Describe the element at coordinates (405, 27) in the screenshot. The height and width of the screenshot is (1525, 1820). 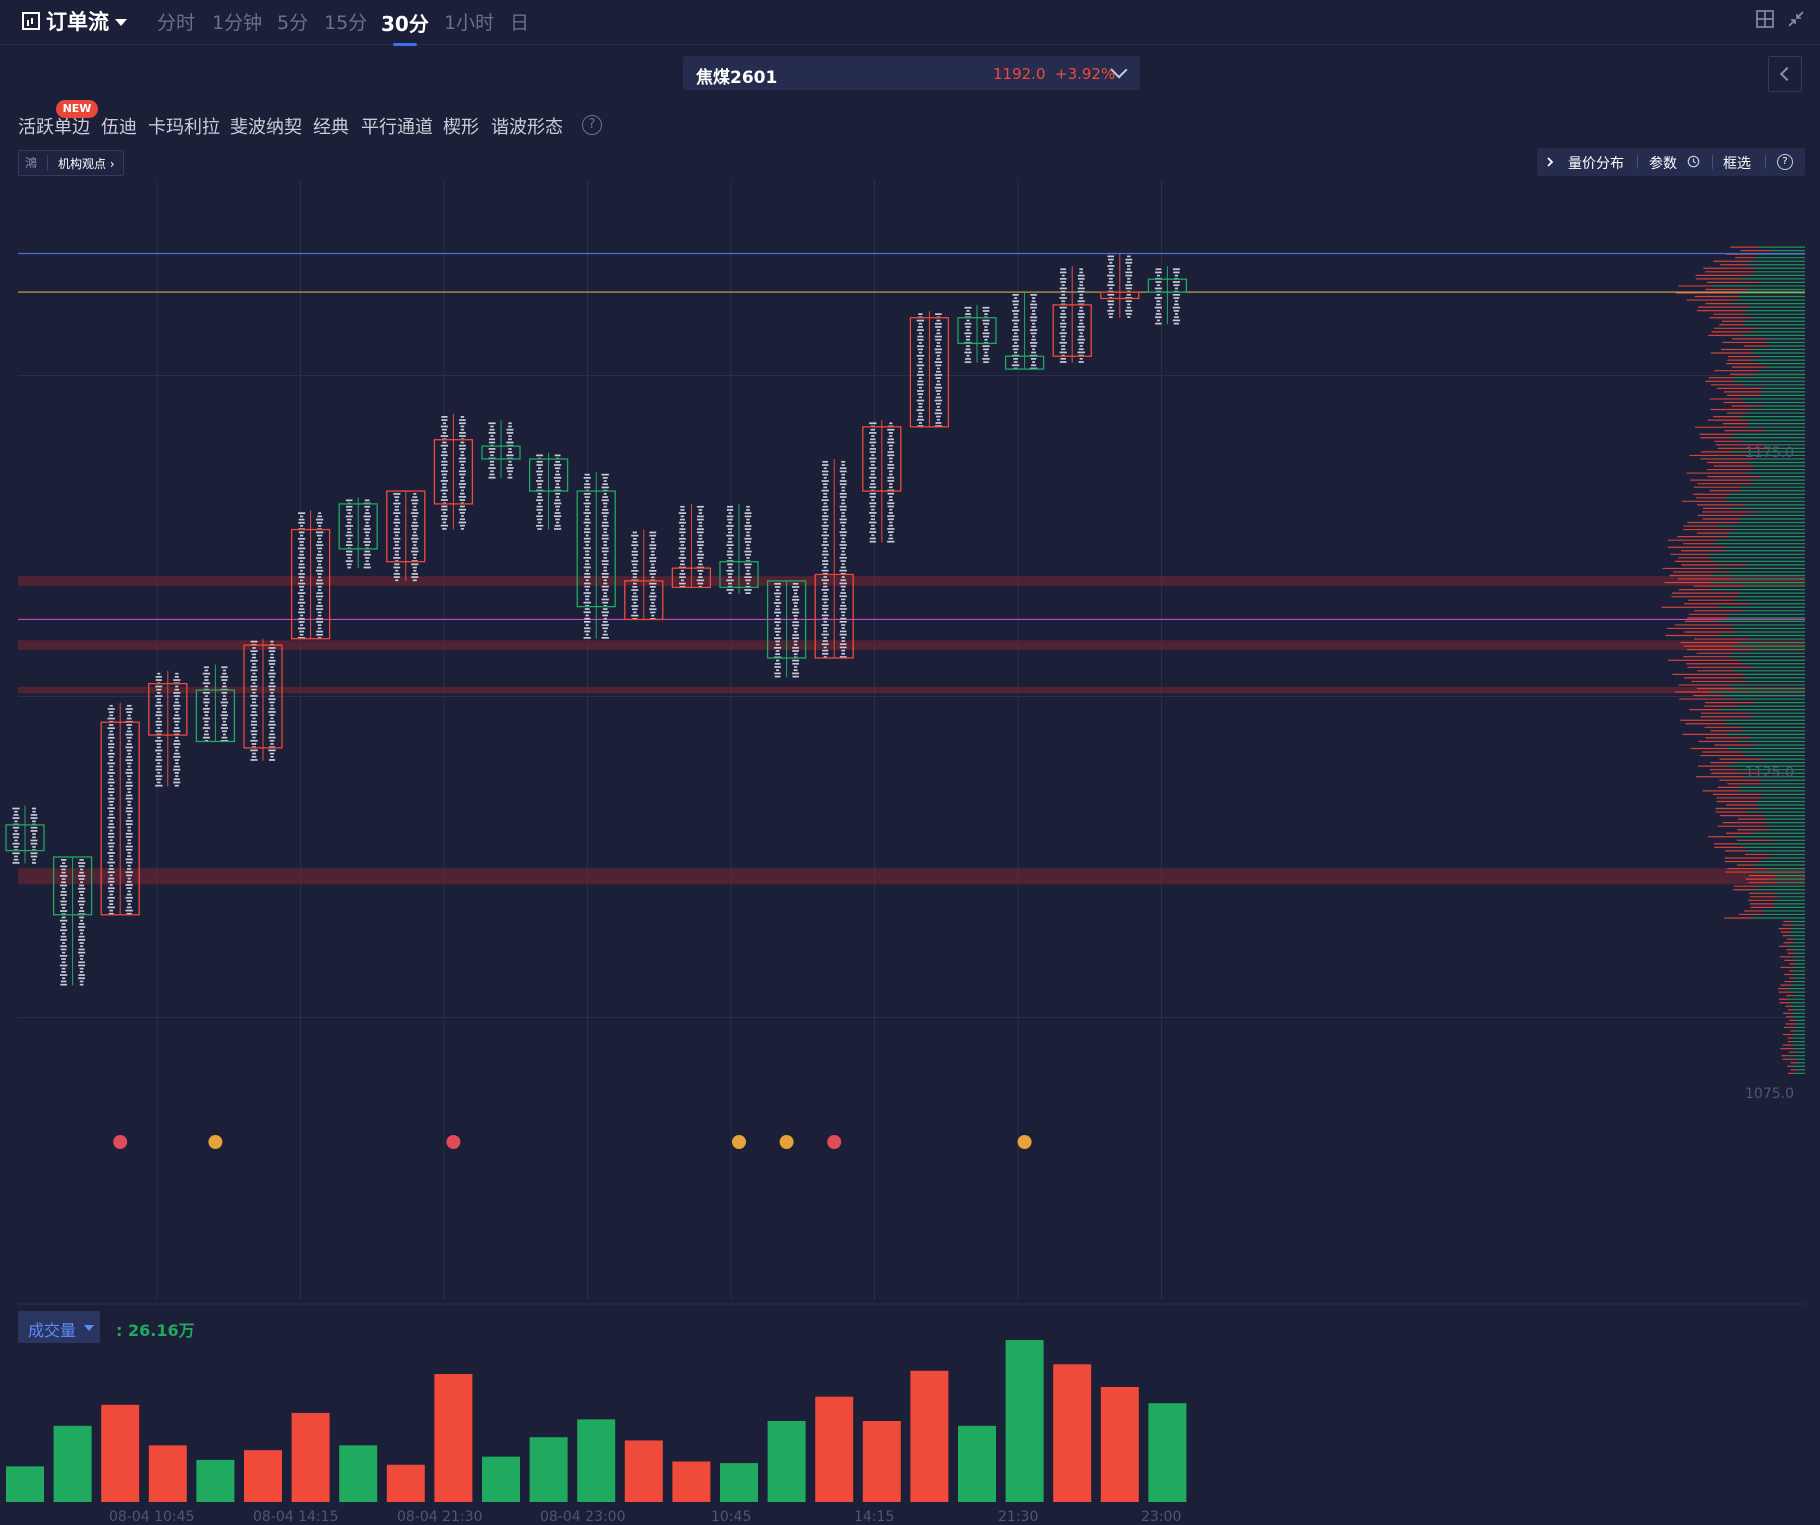
I see `period-tab-30min: 30分` at that location.